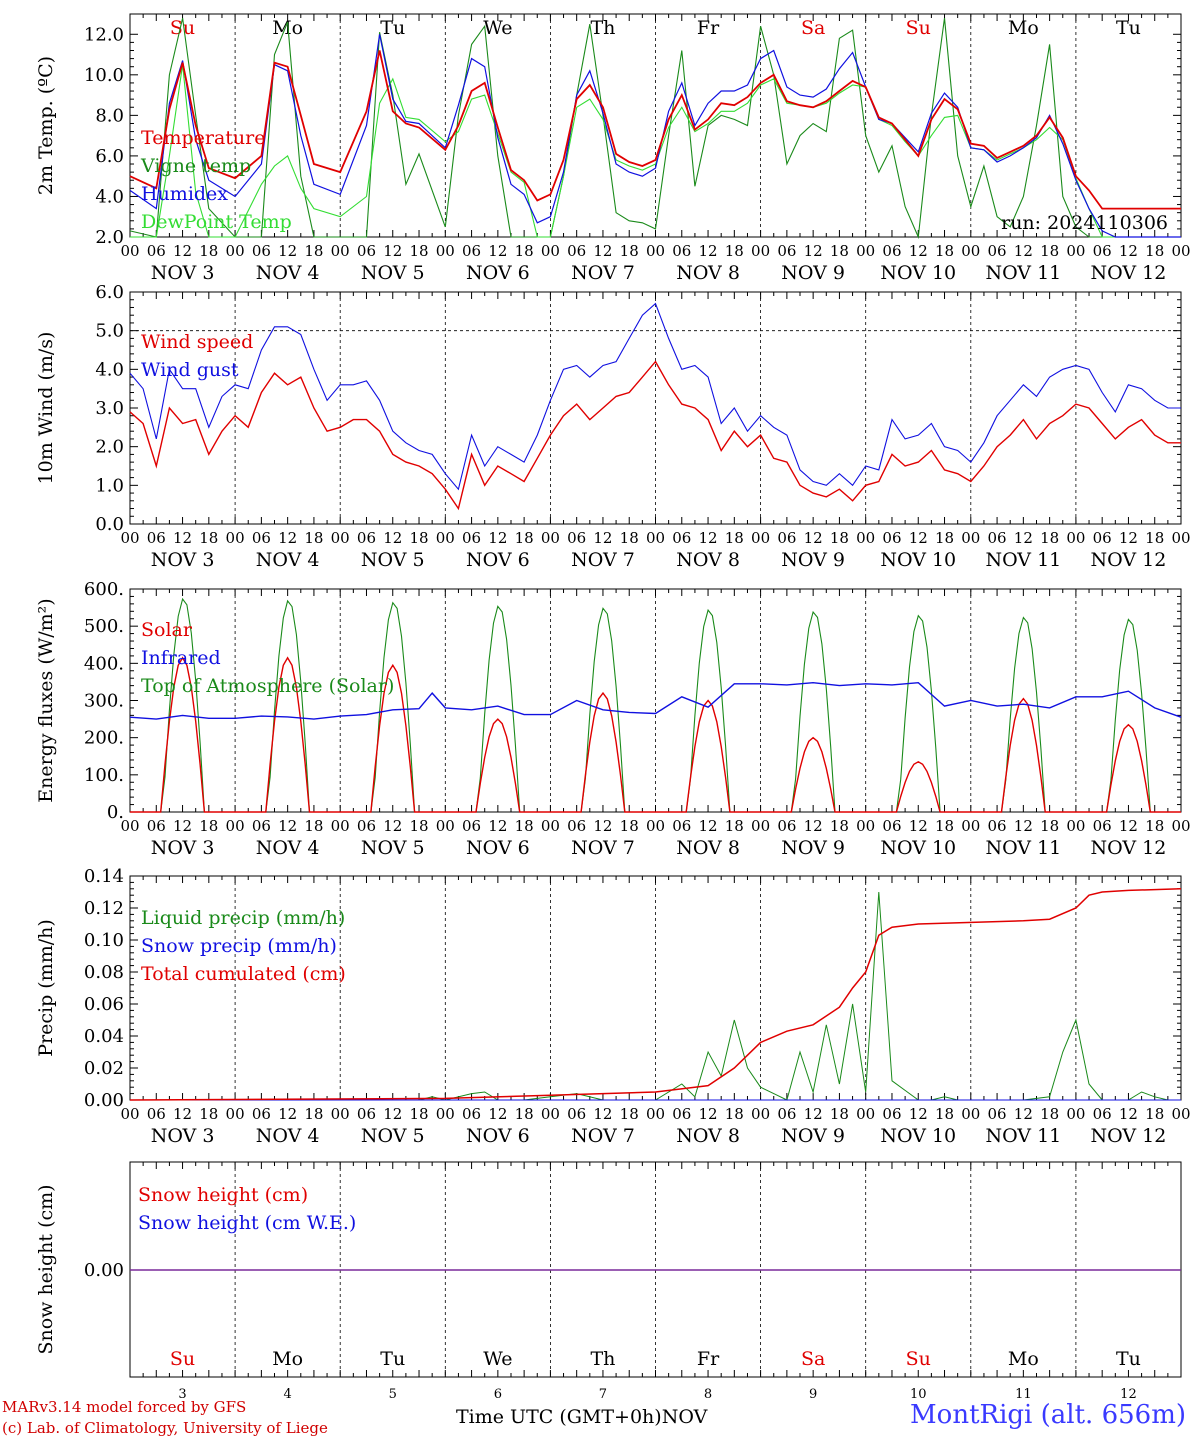 The height and width of the screenshot is (1440, 1194). What do you see at coordinates (497, 28) in the screenshot?
I see `weekday-label: We` at bounding box center [497, 28].